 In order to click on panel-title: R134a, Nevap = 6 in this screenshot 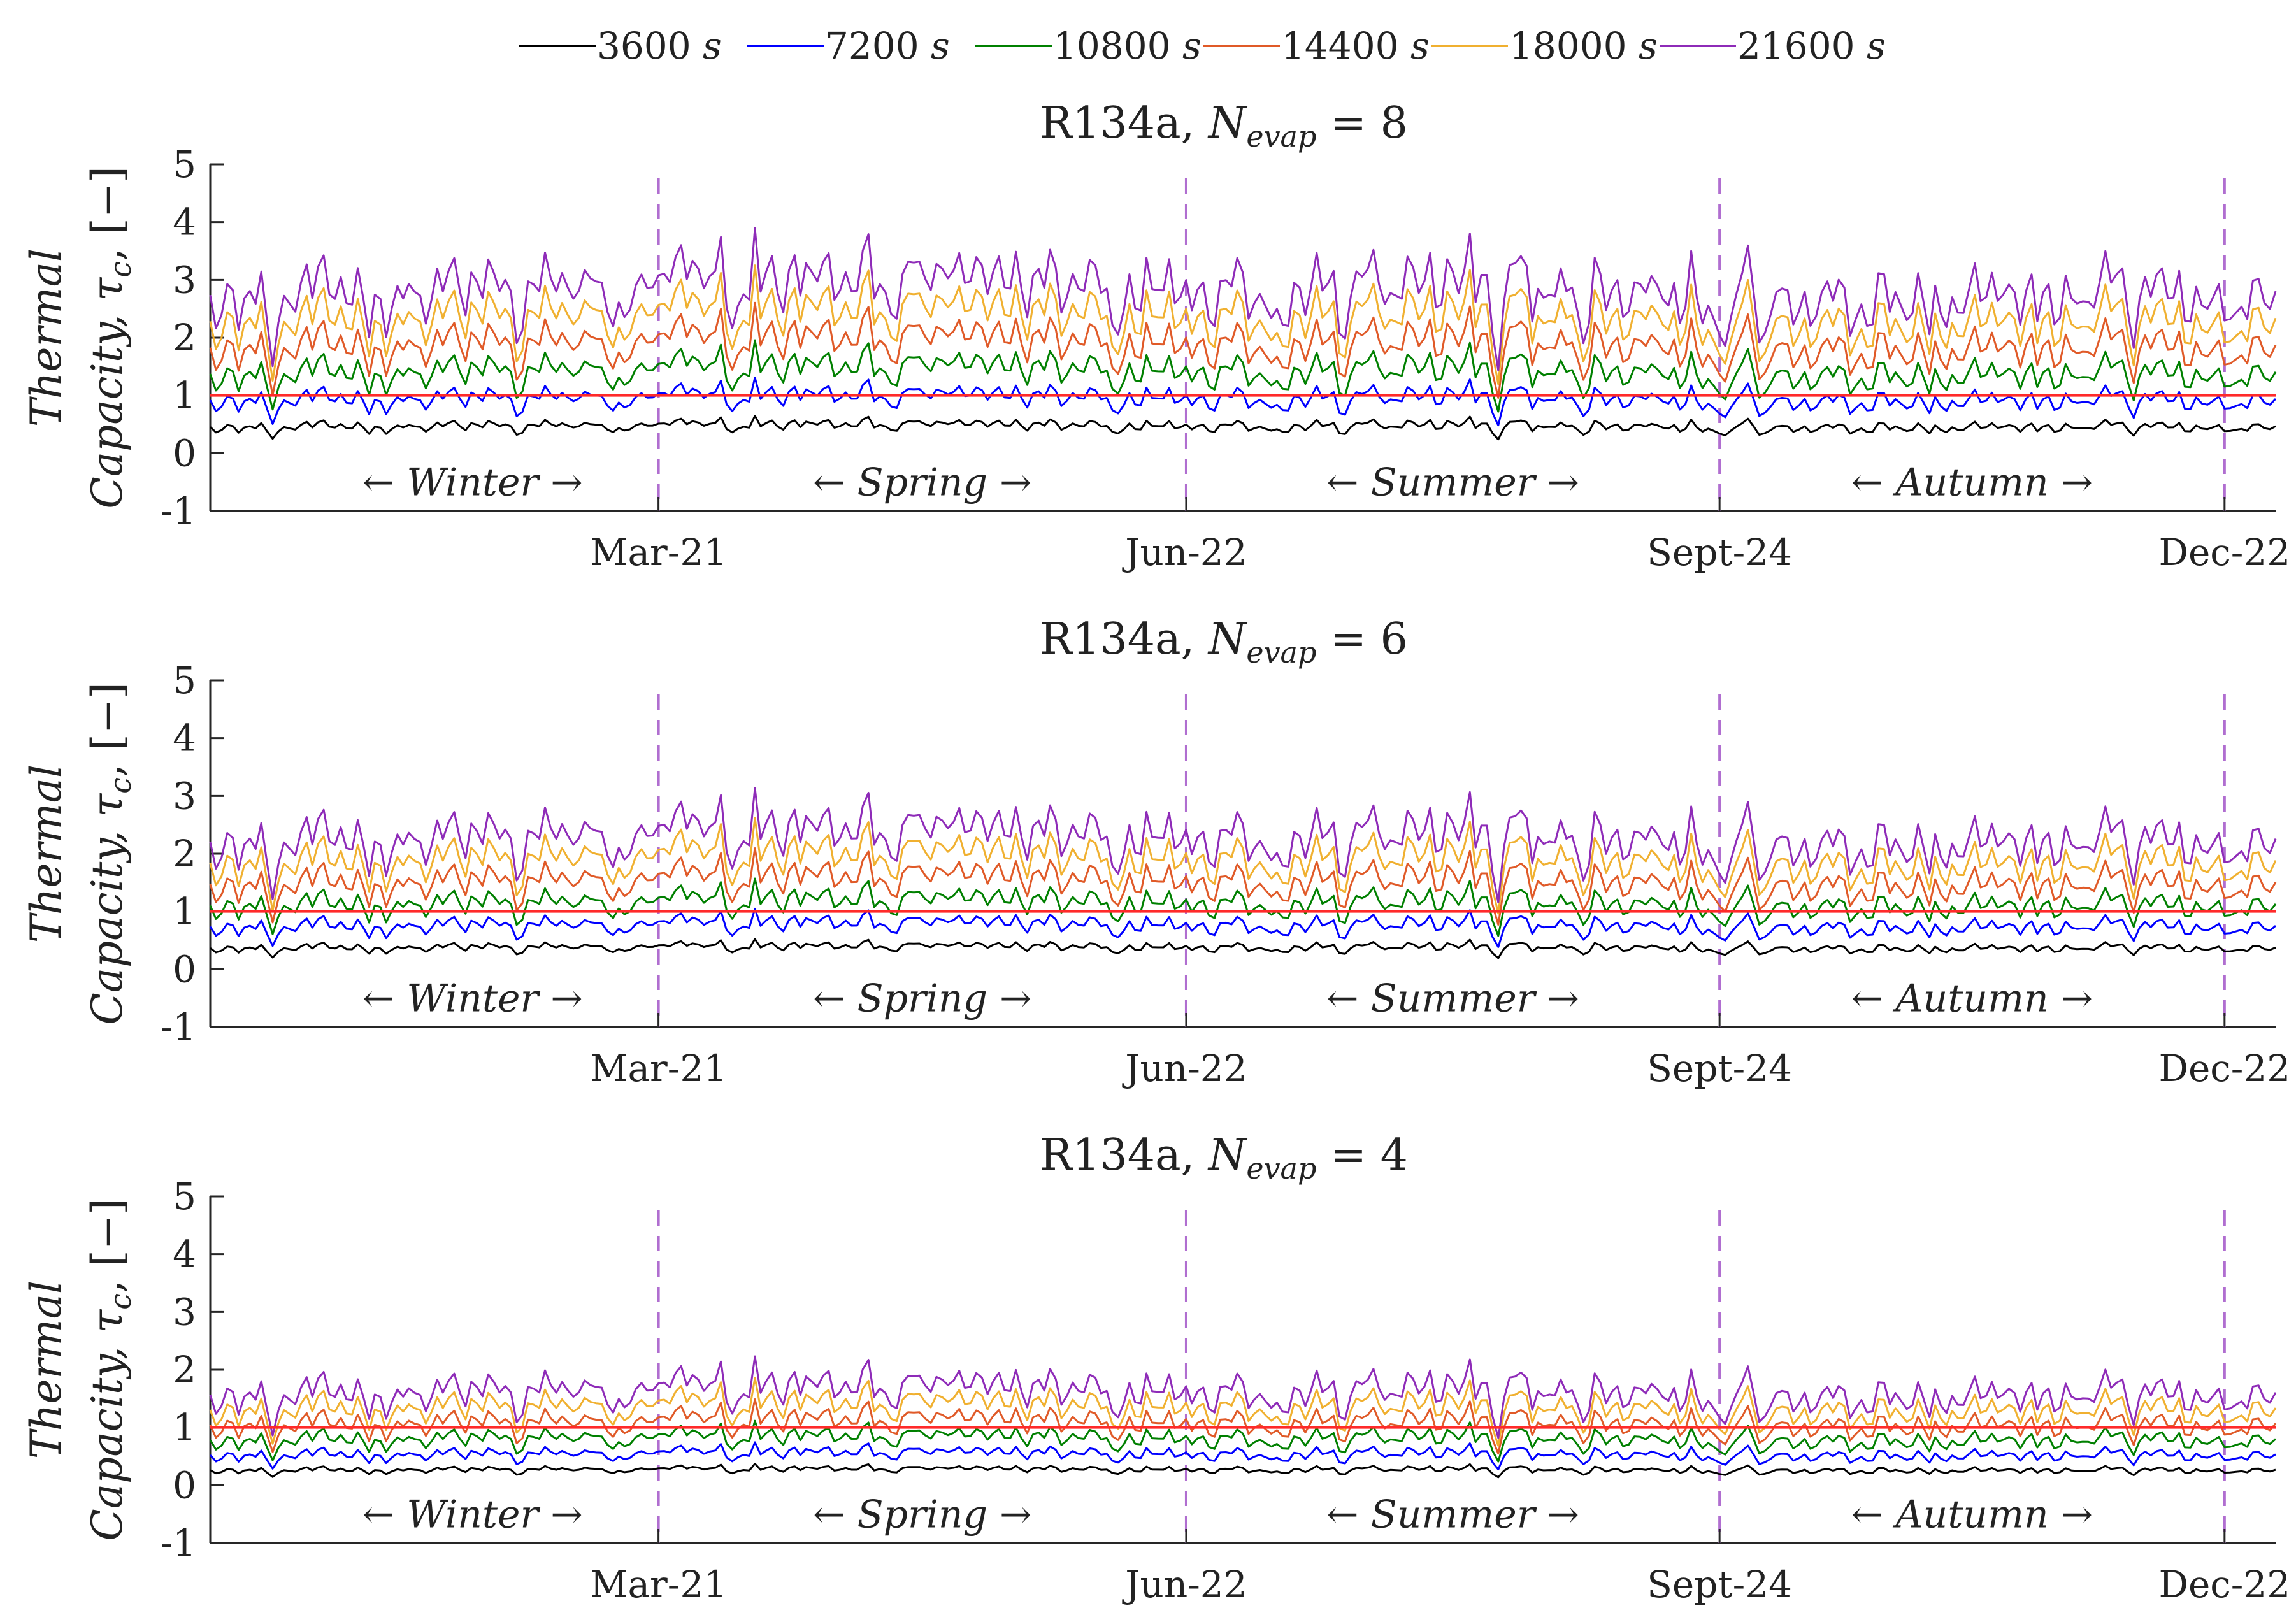, I will do `click(1224, 642)`.